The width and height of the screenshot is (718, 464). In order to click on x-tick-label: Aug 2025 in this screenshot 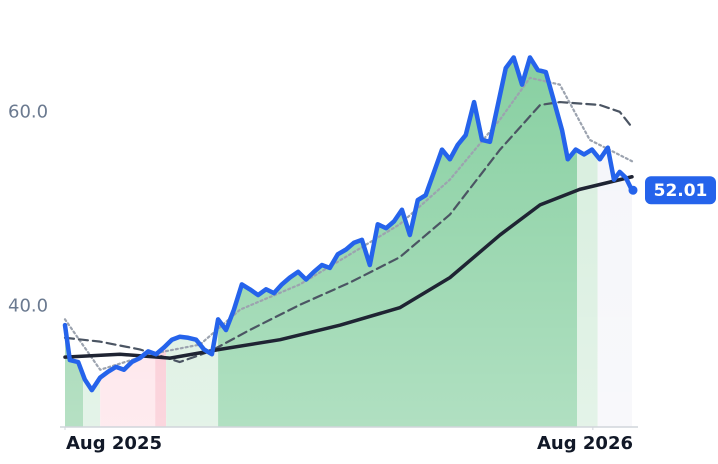, I will do `click(114, 443)`.